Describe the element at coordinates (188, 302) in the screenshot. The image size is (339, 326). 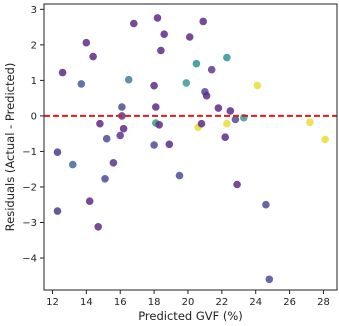
I see `x-tick-label: 20` at that location.